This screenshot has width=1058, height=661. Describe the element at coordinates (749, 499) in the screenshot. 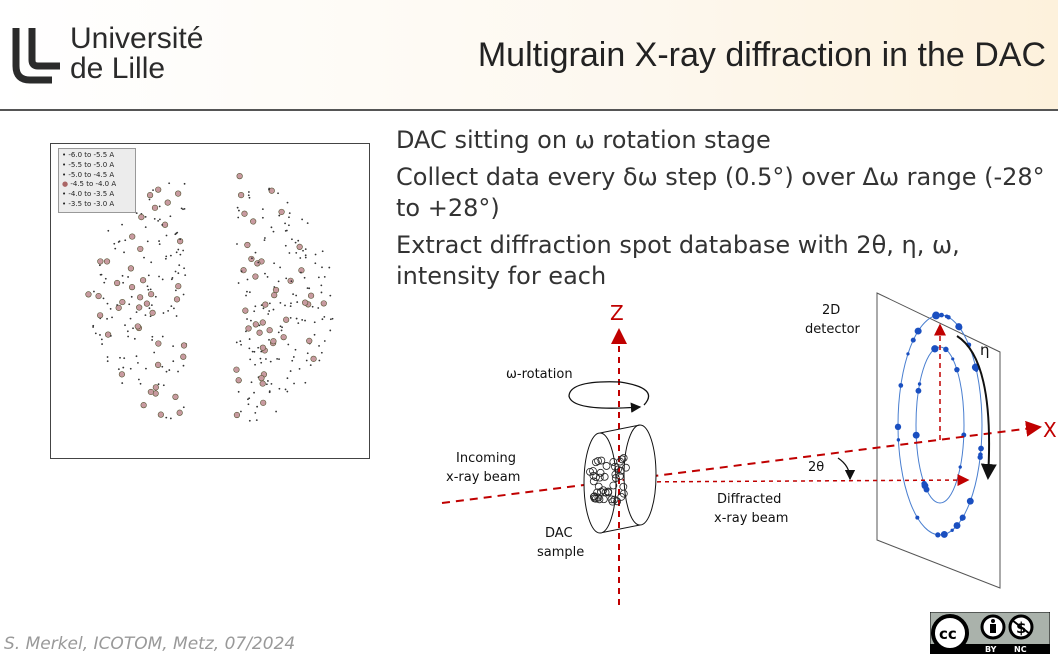

I see `diffracted-label: Diffracted` at that location.